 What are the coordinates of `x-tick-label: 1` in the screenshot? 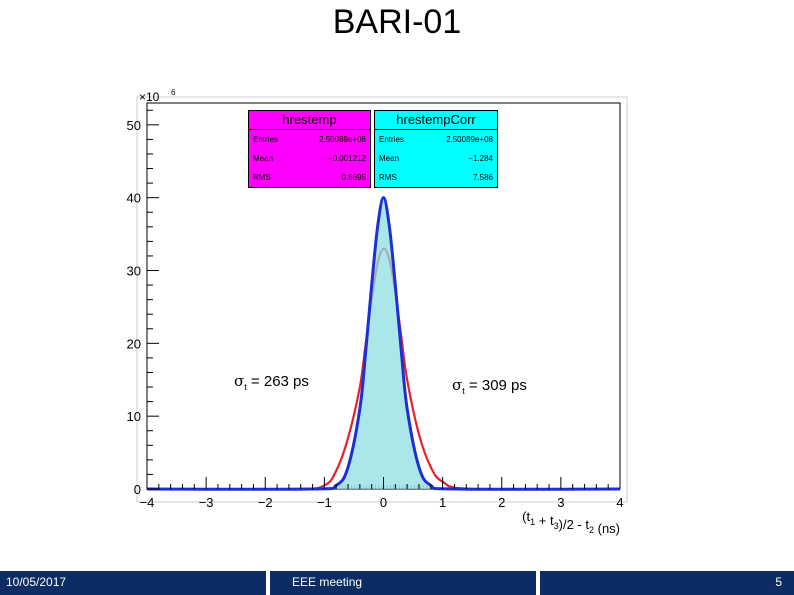 It's located at (442, 502).